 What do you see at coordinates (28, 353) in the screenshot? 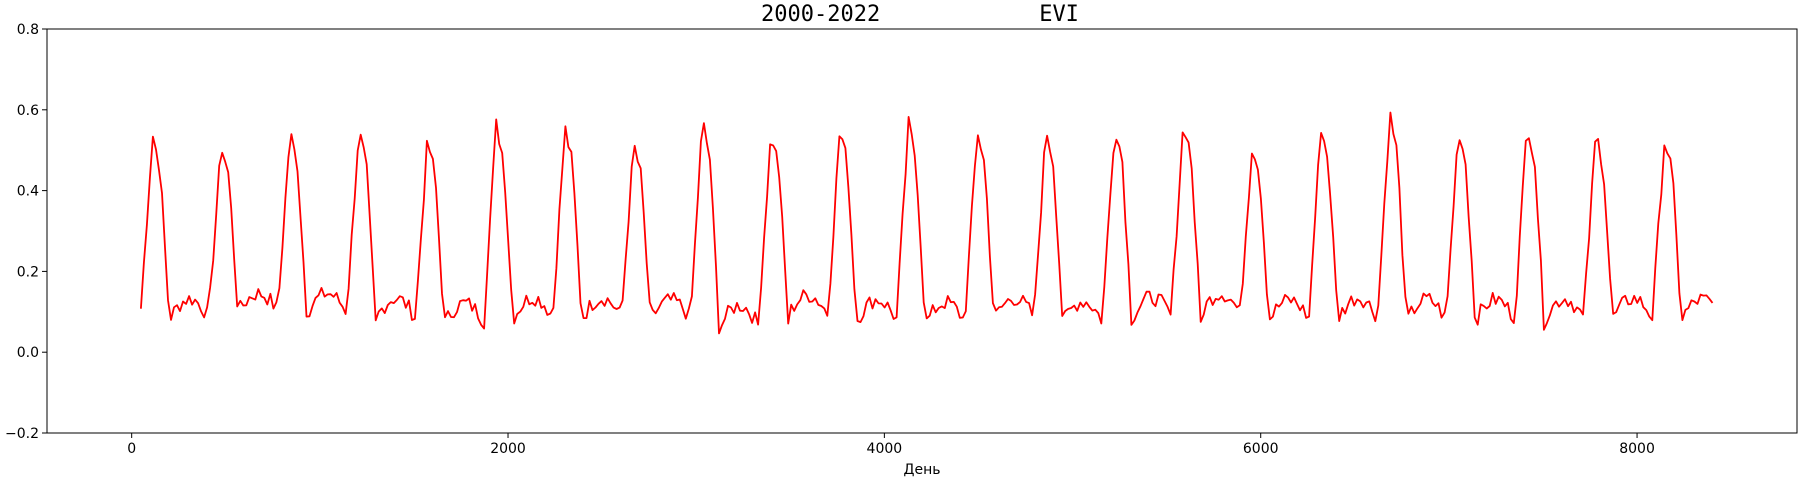
I see `y-tick-label: 0.0` at bounding box center [28, 353].